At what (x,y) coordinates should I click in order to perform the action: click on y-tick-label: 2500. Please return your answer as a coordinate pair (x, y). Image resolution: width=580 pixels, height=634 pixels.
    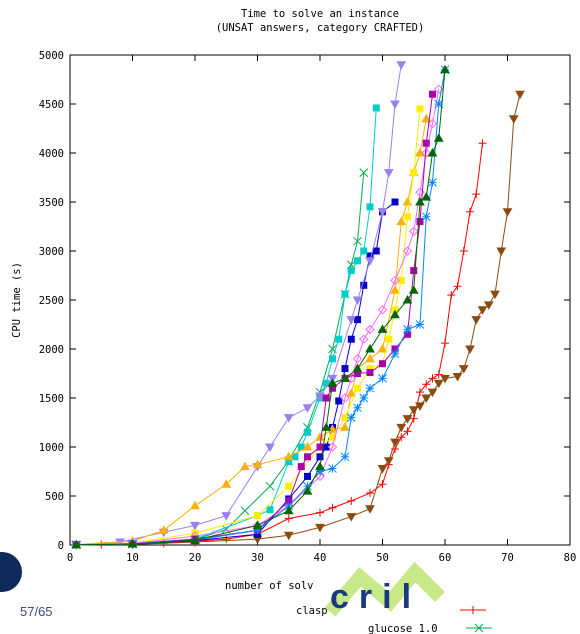
    Looking at the image, I should click on (51, 301).